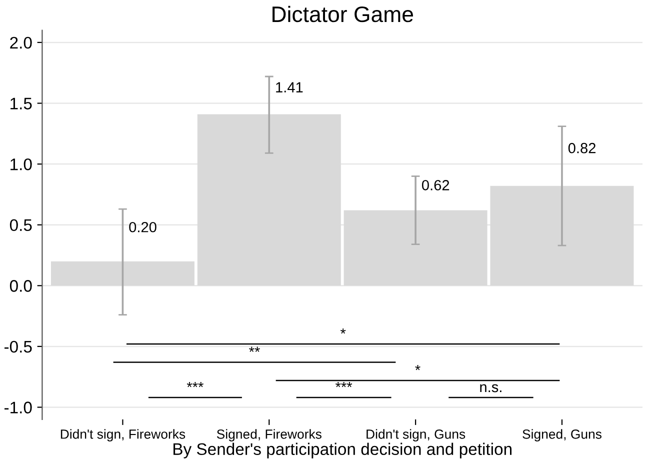 The image size is (649, 466). What do you see at coordinates (18, 408) in the screenshot?
I see `y-tick-label: -1.0` at bounding box center [18, 408].